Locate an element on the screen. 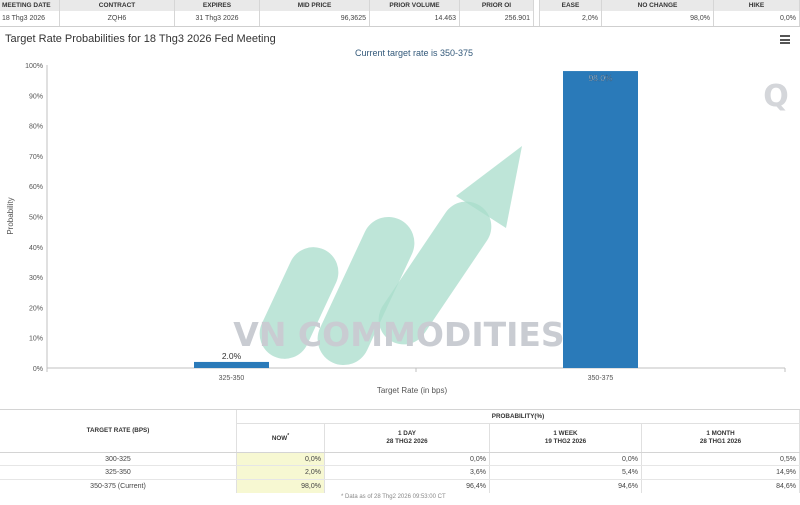  y-tick-label: 60% is located at coordinates (36, 187).